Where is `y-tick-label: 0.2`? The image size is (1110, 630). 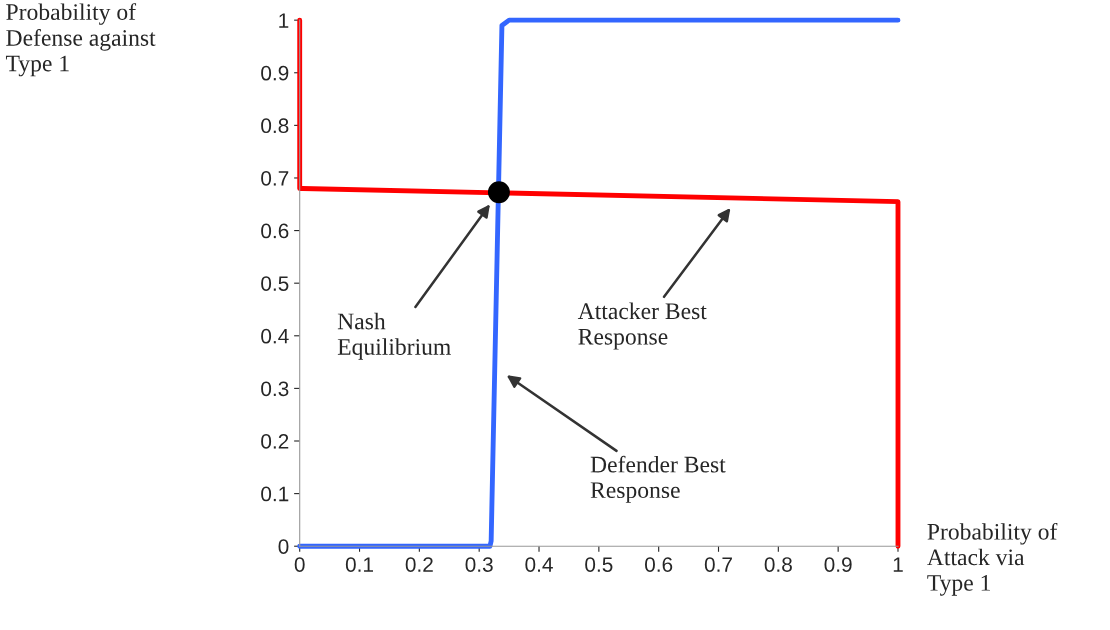
y-tick-label: 0.2 is located at coordinates (275, 441).